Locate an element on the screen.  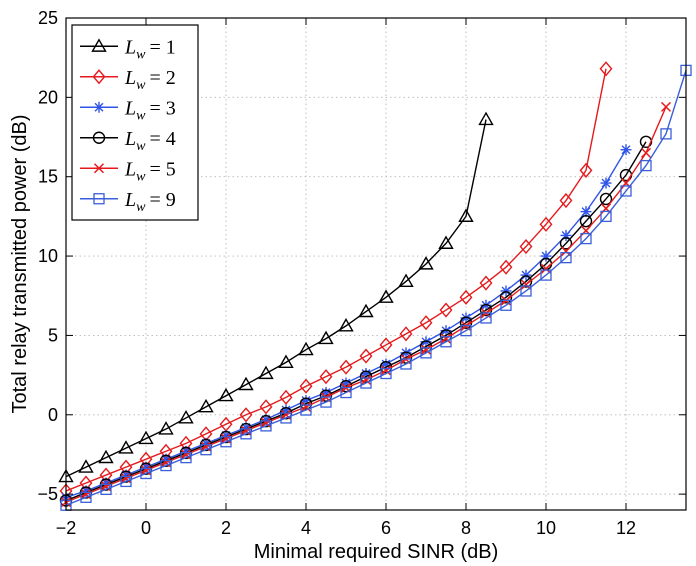
y-tick-label: 0 is located at coordinates (53, 415).